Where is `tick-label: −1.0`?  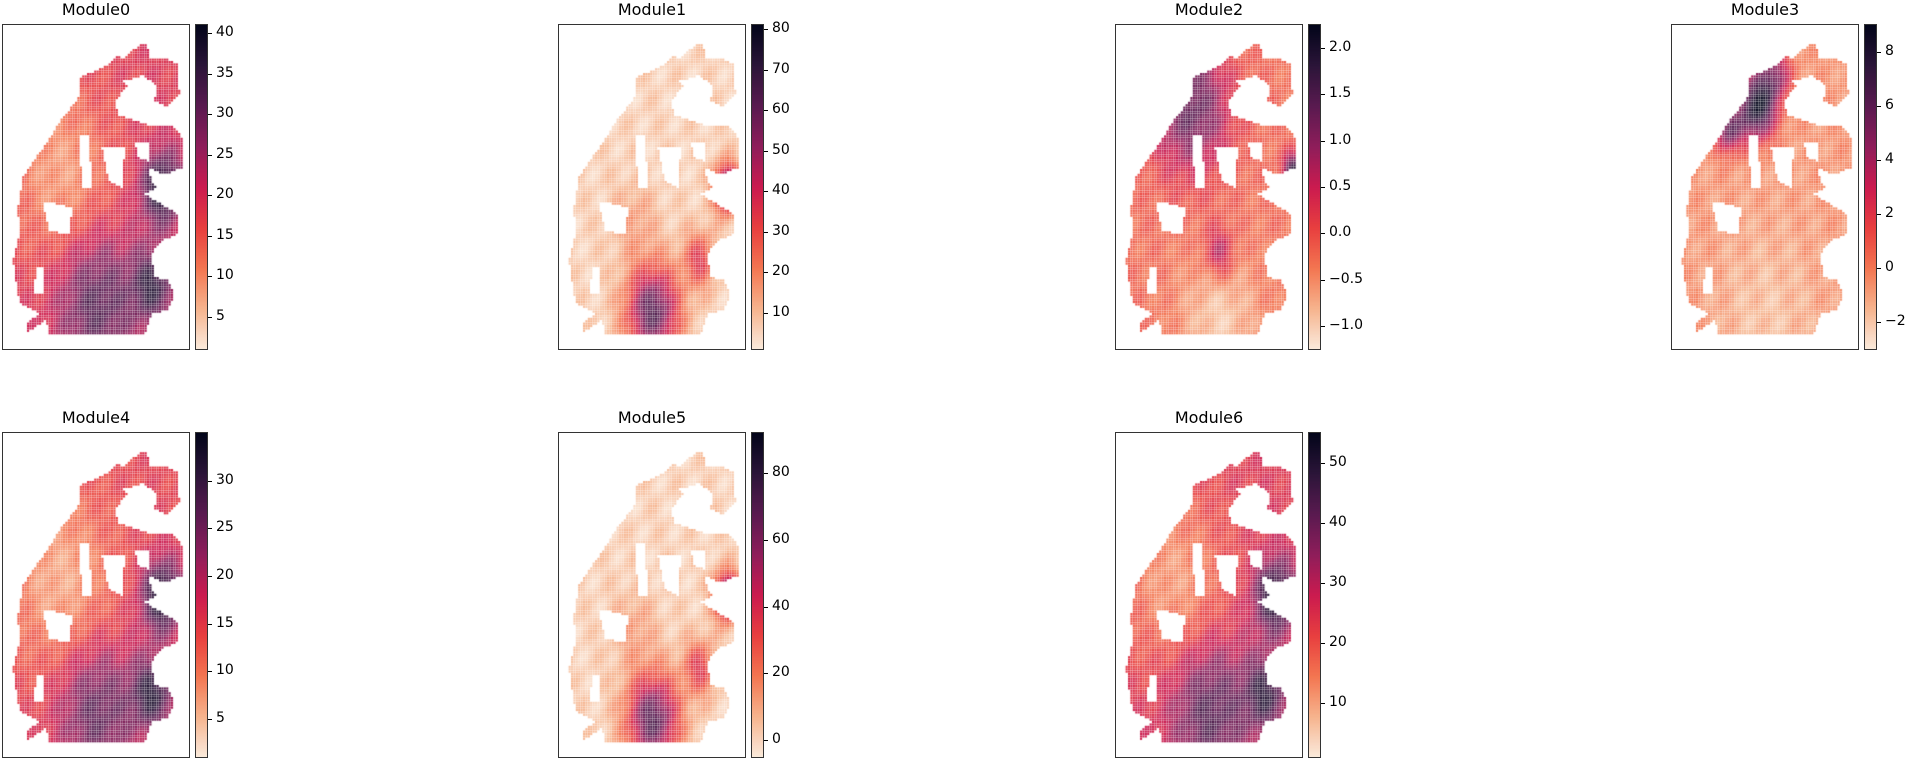 tick-label: −1.0 is located at coordinates (1346, 324).